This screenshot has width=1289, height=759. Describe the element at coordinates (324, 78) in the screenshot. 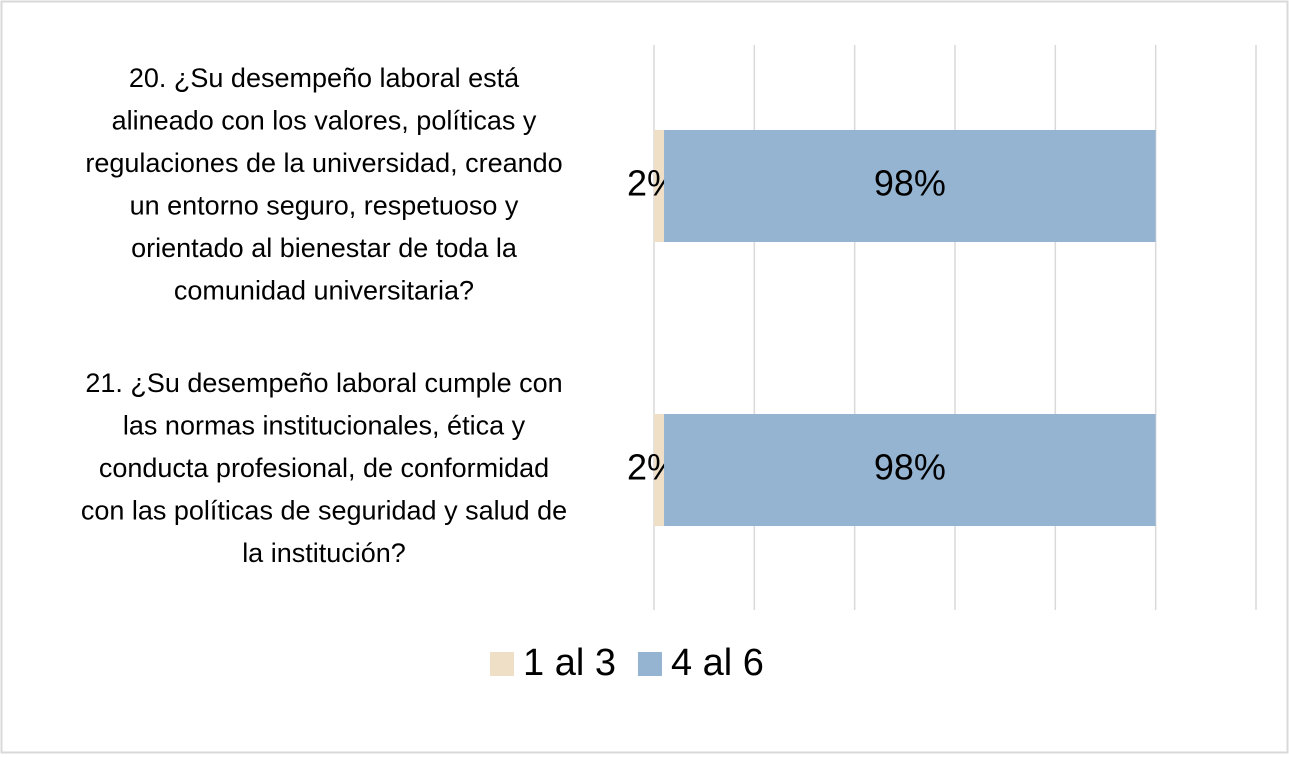

I see `category-label: 20. ¿Su desempeño laboral está` at that location.